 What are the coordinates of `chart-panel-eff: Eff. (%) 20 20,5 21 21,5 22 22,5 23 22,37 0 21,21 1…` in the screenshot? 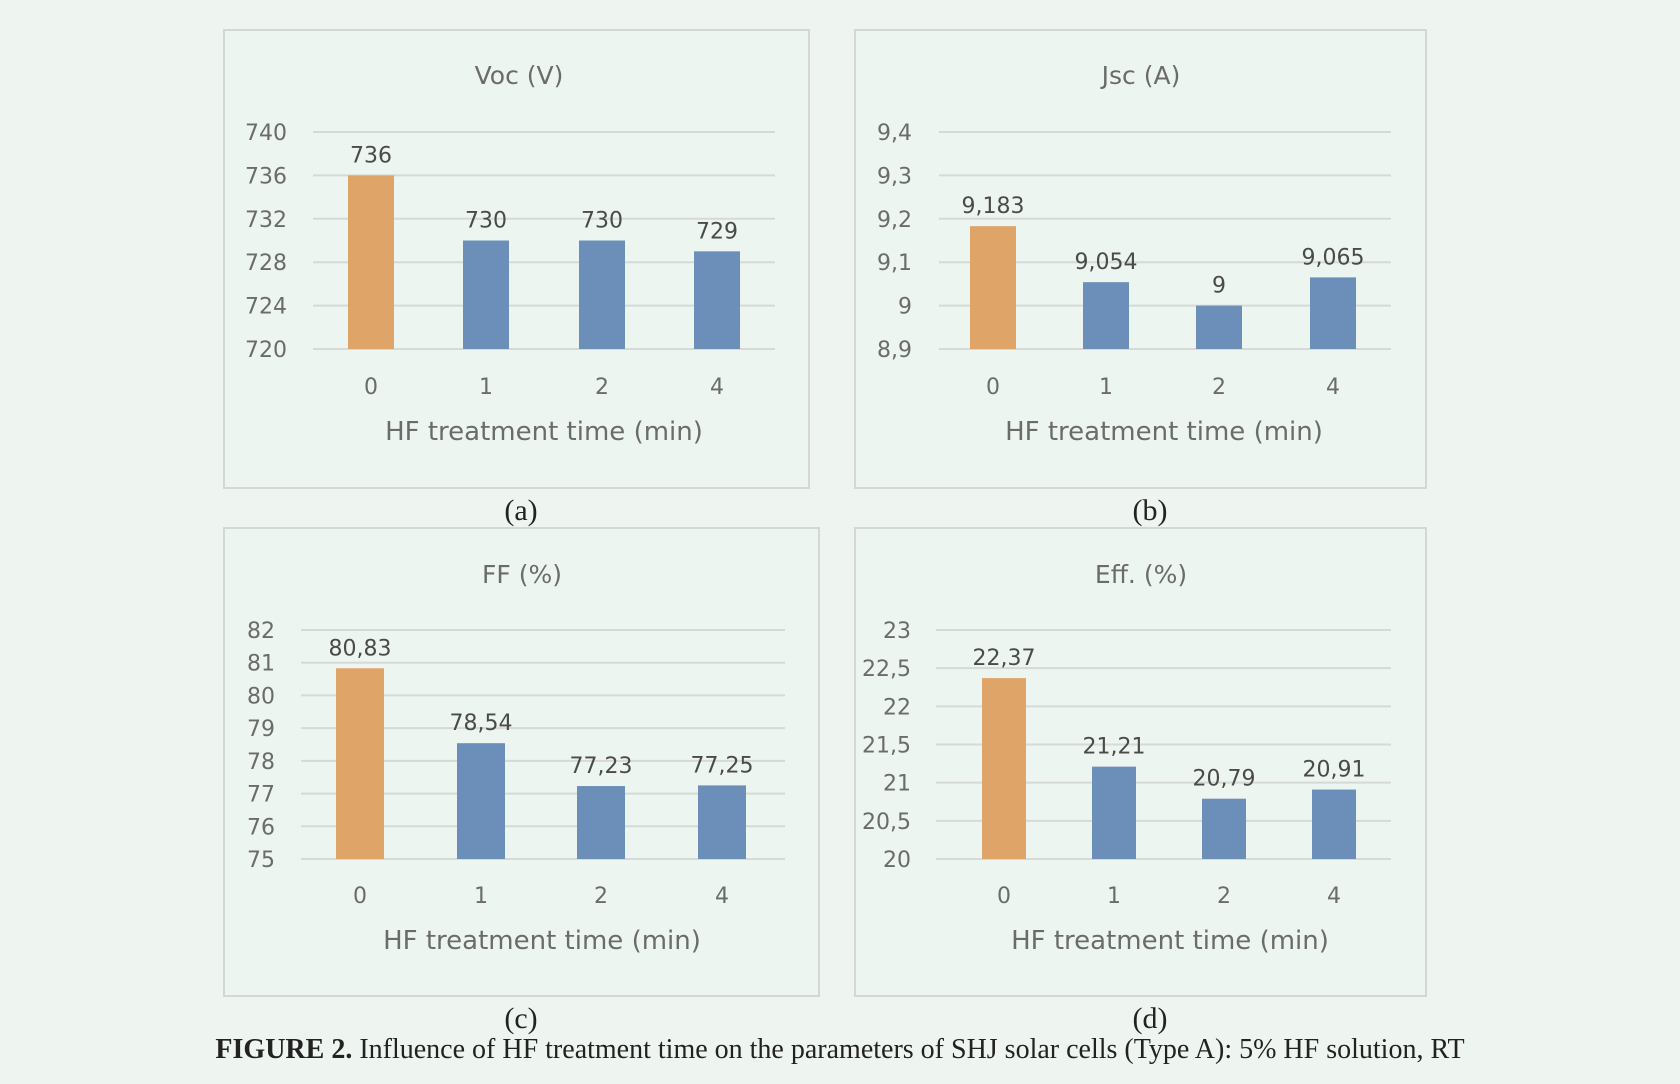 It's located at (1140, 762).